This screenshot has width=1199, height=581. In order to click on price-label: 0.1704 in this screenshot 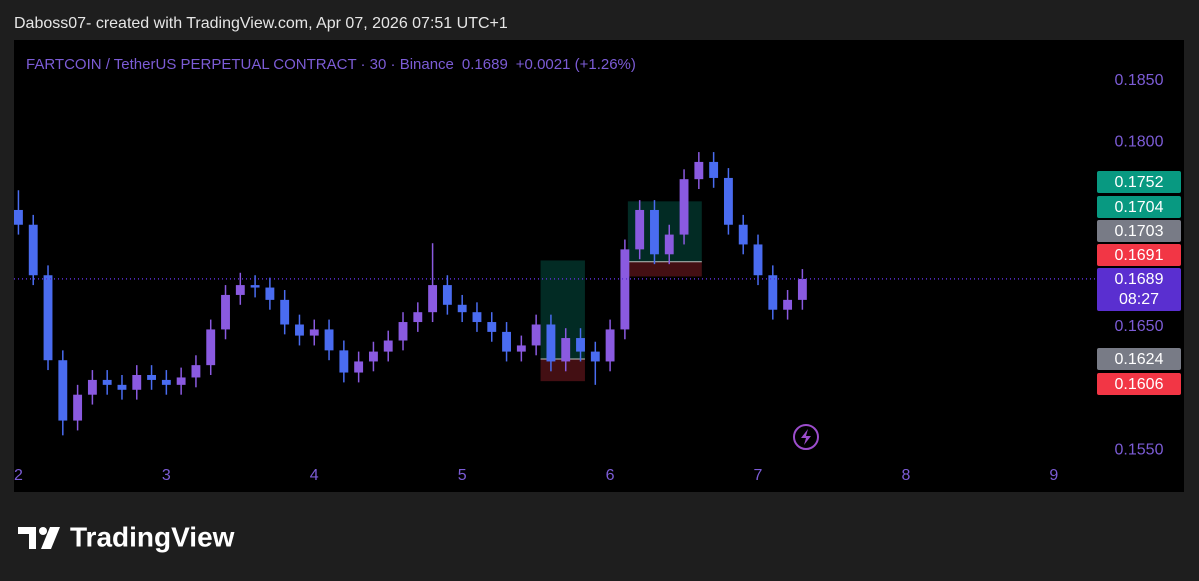, I will do `click(1139, 207)`.